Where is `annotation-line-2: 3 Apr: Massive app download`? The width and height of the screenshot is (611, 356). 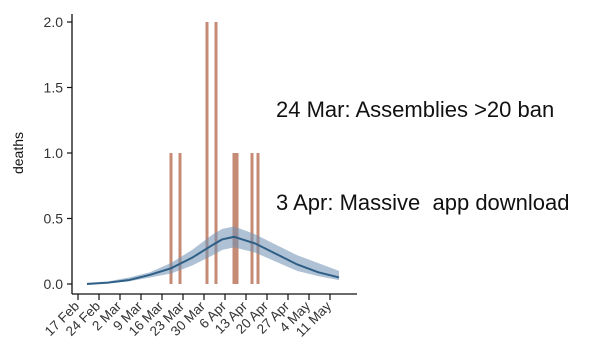
annotation-line-2: 3 Apr: Massive app download is located at coordinates (423, 202).